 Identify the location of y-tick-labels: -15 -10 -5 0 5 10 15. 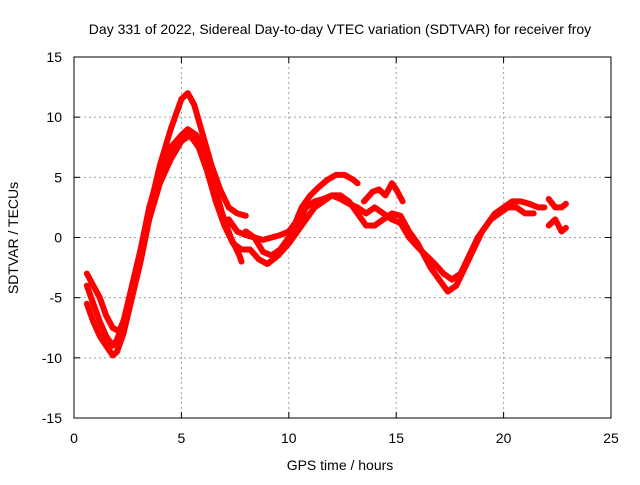
(52, 237).